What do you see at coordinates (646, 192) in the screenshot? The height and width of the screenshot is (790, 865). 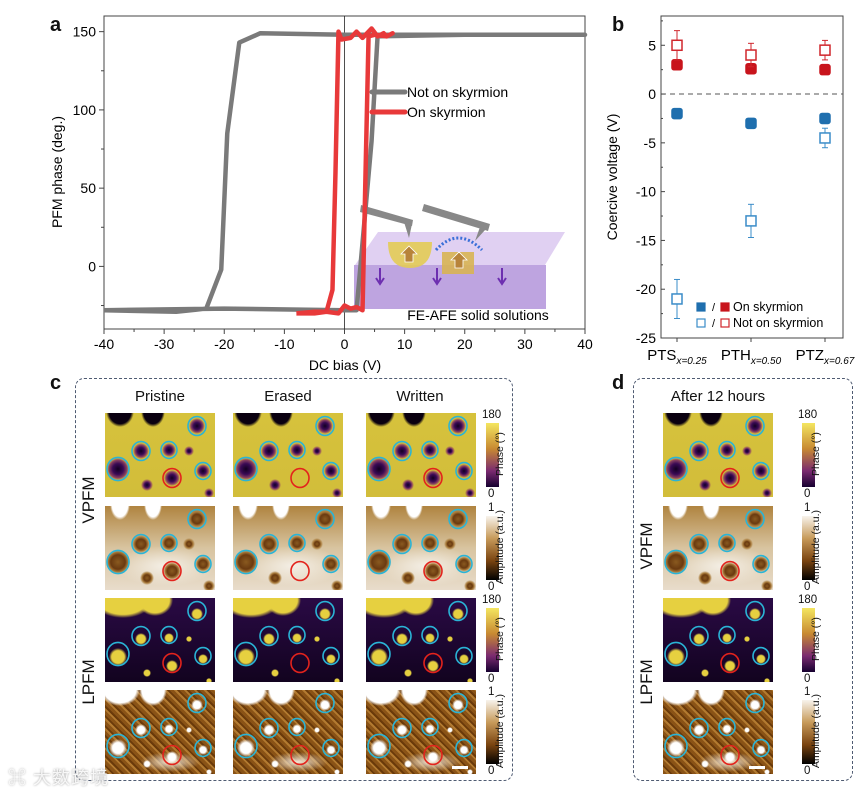 I see `y-tick-label: -10` at bounding box center [646, 192].